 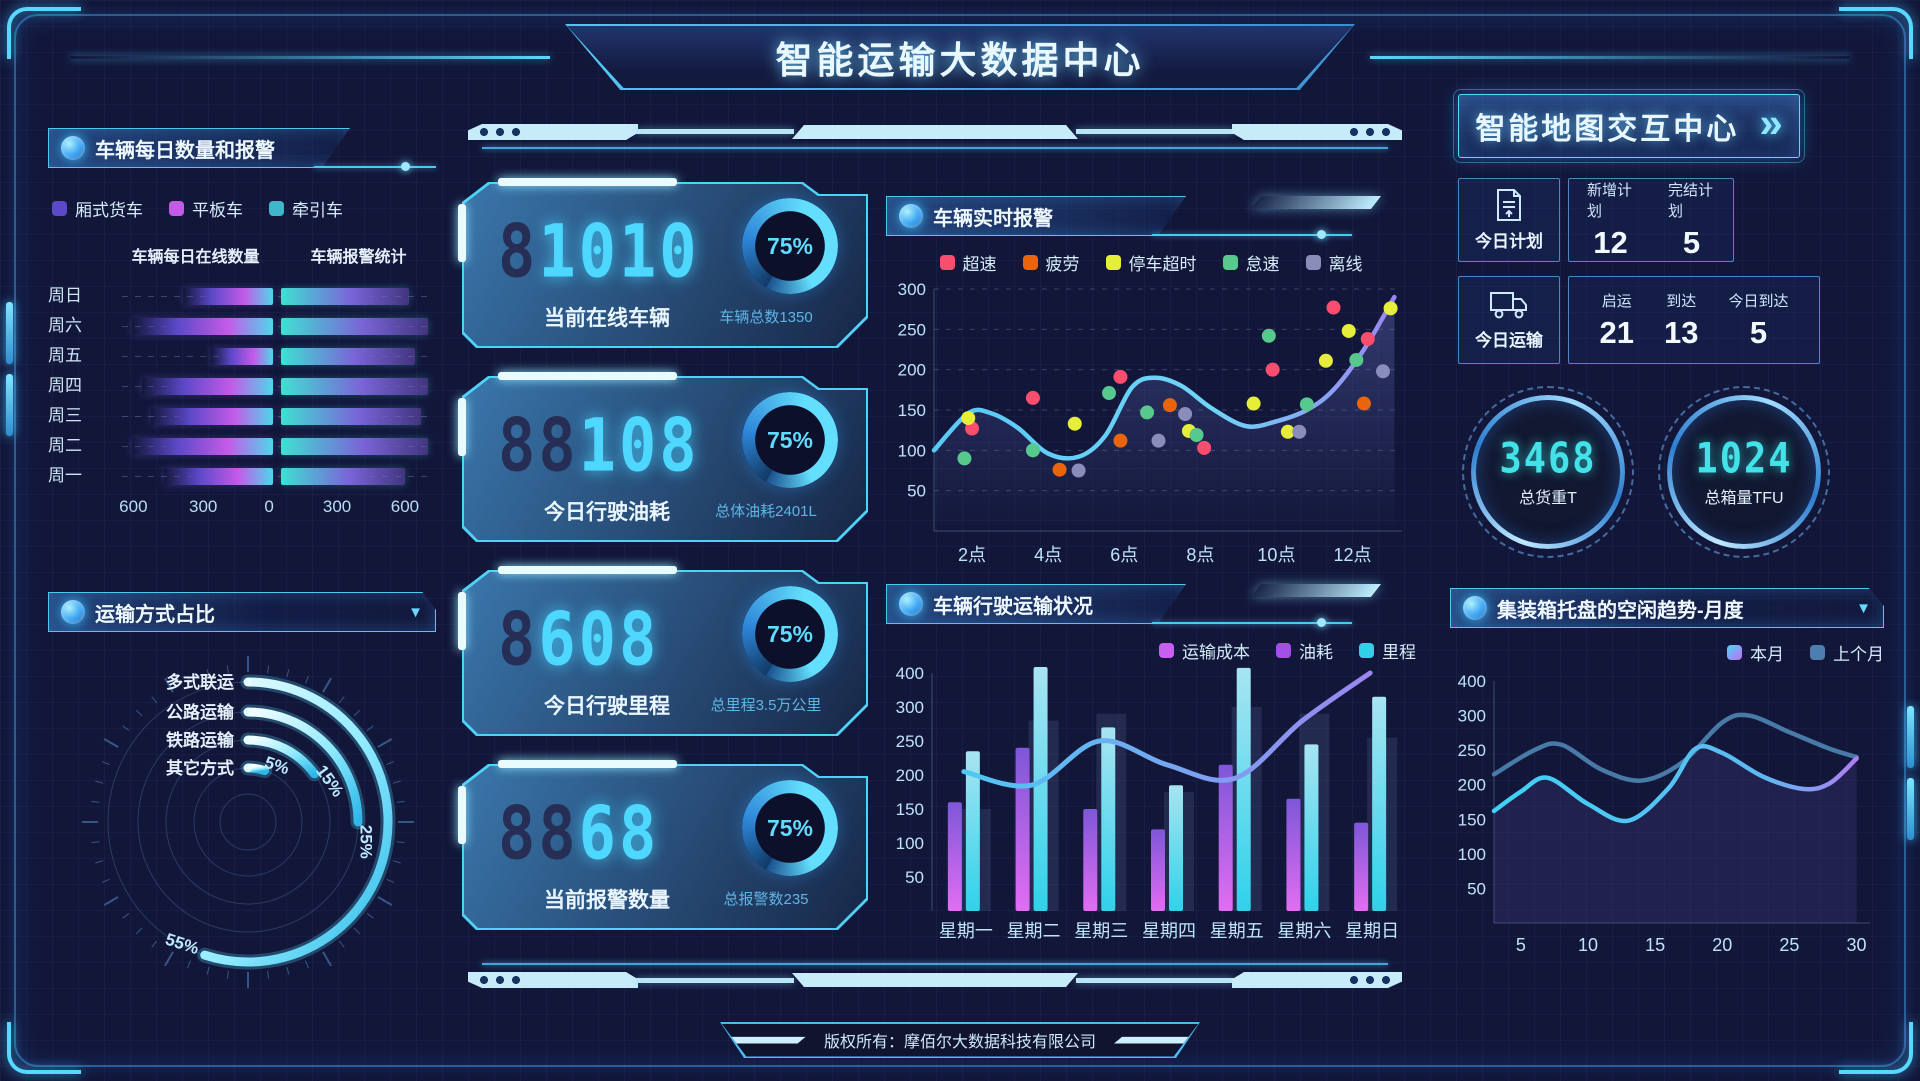 I want to click on legend-item: 运输成本, so click(x=1204, y=650).